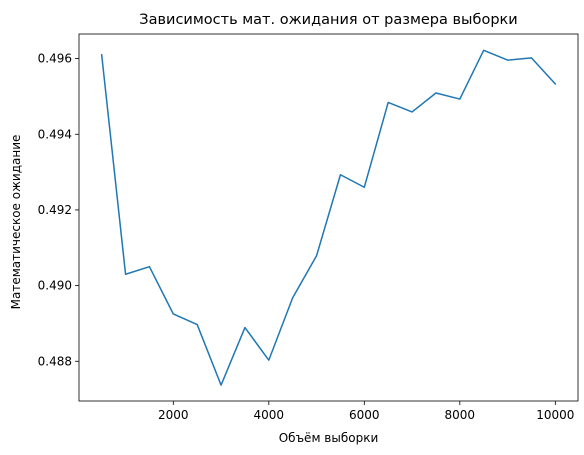  Describe the element at coordinates (555, 415) in the screenshot. I see `x-tick-label: 10000` at that location.